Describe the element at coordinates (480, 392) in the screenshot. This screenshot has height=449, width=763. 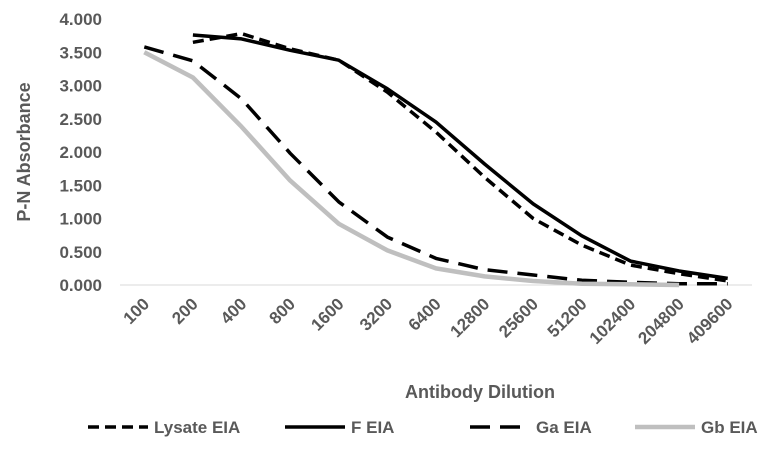
I see `x-axis-title: Antibody Dilution` at that location.